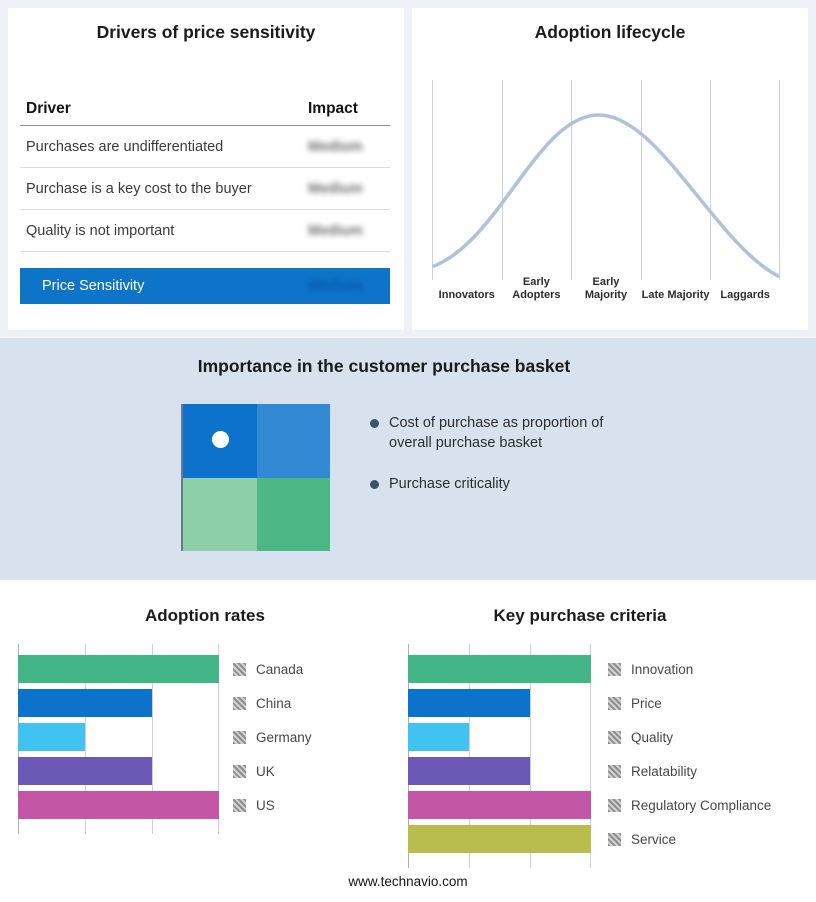 The height and width of the screenshot is (902, 816). I want to click on position-marker-dot, so click(220, 439).